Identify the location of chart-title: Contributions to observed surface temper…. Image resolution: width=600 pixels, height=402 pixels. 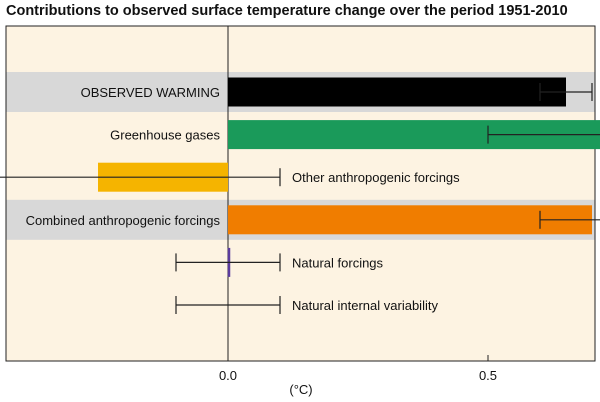
(287, 11).